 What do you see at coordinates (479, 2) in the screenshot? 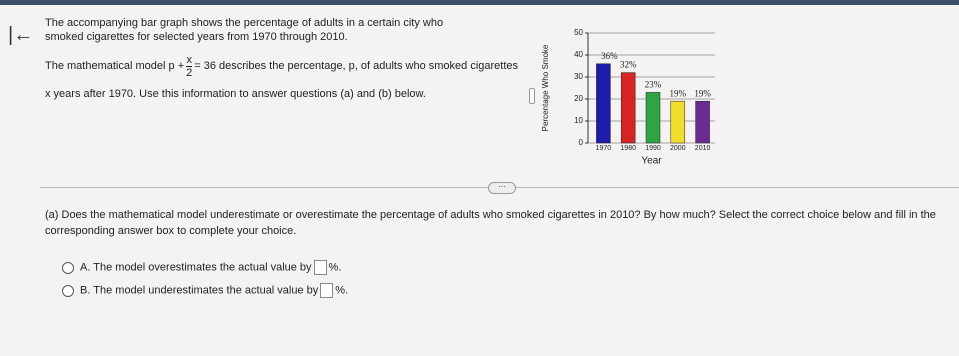
I see `top-bar` at bounding box center [479, 2].